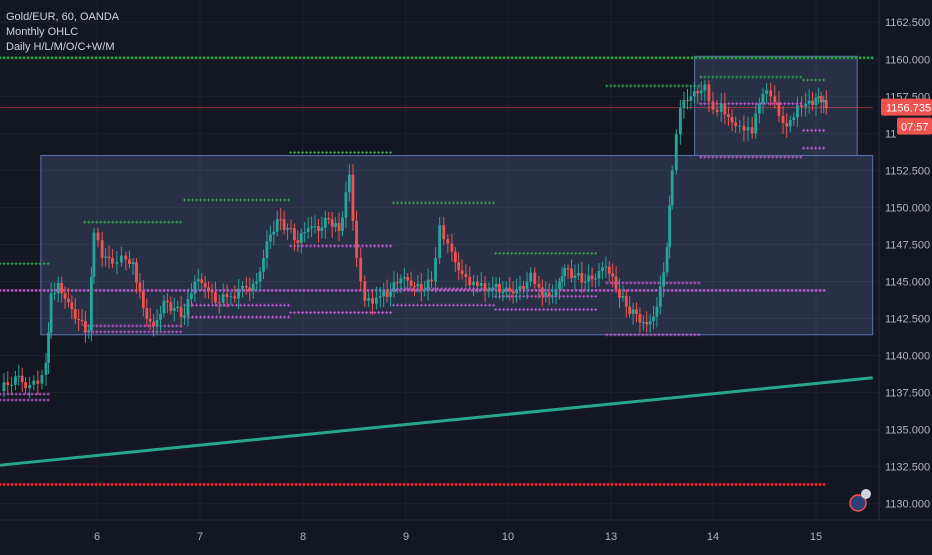 Image resolution: width=932 pixels, height=555 pixels. Describe the element at coordinates (97, 537) in the screenshot. I see `time-tick-label: 6` at that location.